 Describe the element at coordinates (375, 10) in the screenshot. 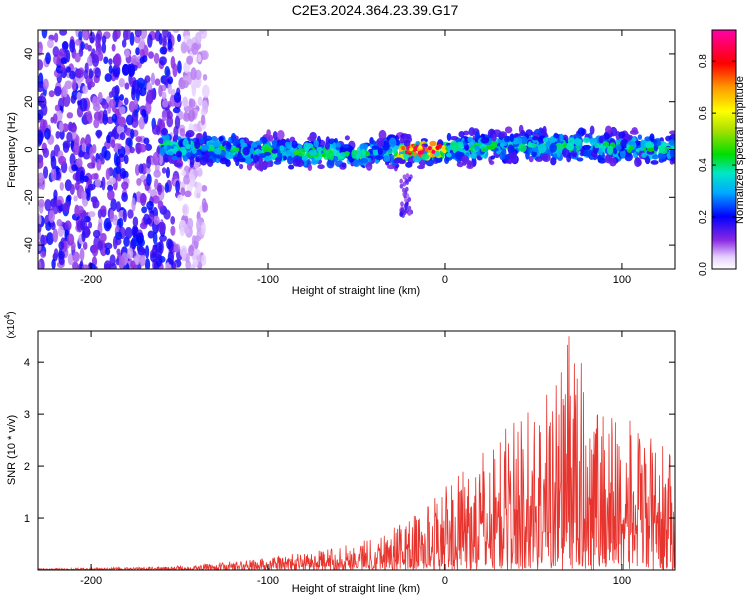

I see `figure-title: C2E3.2024.364.23.39.G17` at that location.